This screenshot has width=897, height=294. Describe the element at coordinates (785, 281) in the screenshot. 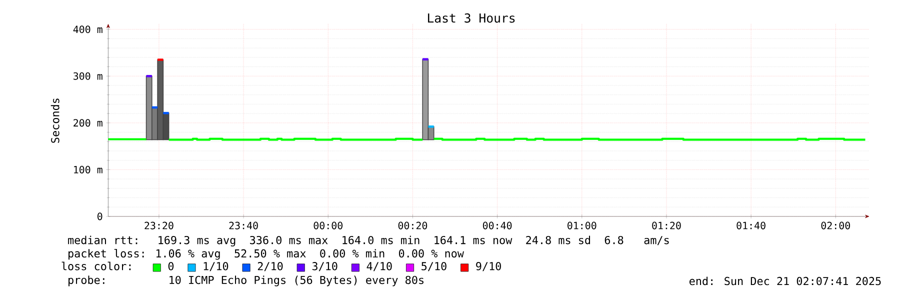

I see `text: end: Sun Dec 21 02:07:41 2025` at that location.